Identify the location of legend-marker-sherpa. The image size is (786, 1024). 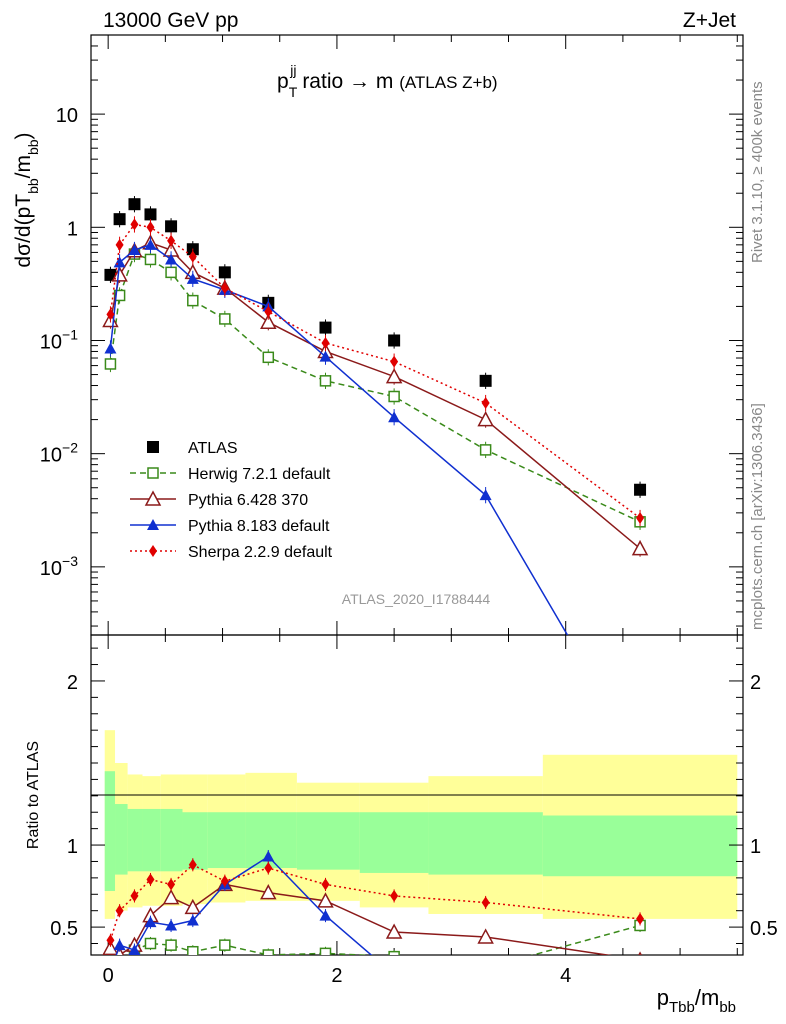
(153, 551).